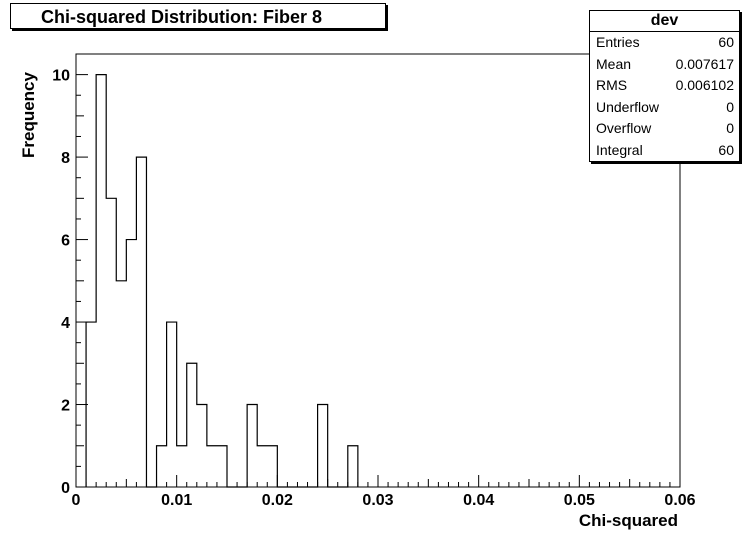 This screenshot has height=542, width=756. I want to click on stats-row-mean: Mean 0.007617, so click(664, 65).